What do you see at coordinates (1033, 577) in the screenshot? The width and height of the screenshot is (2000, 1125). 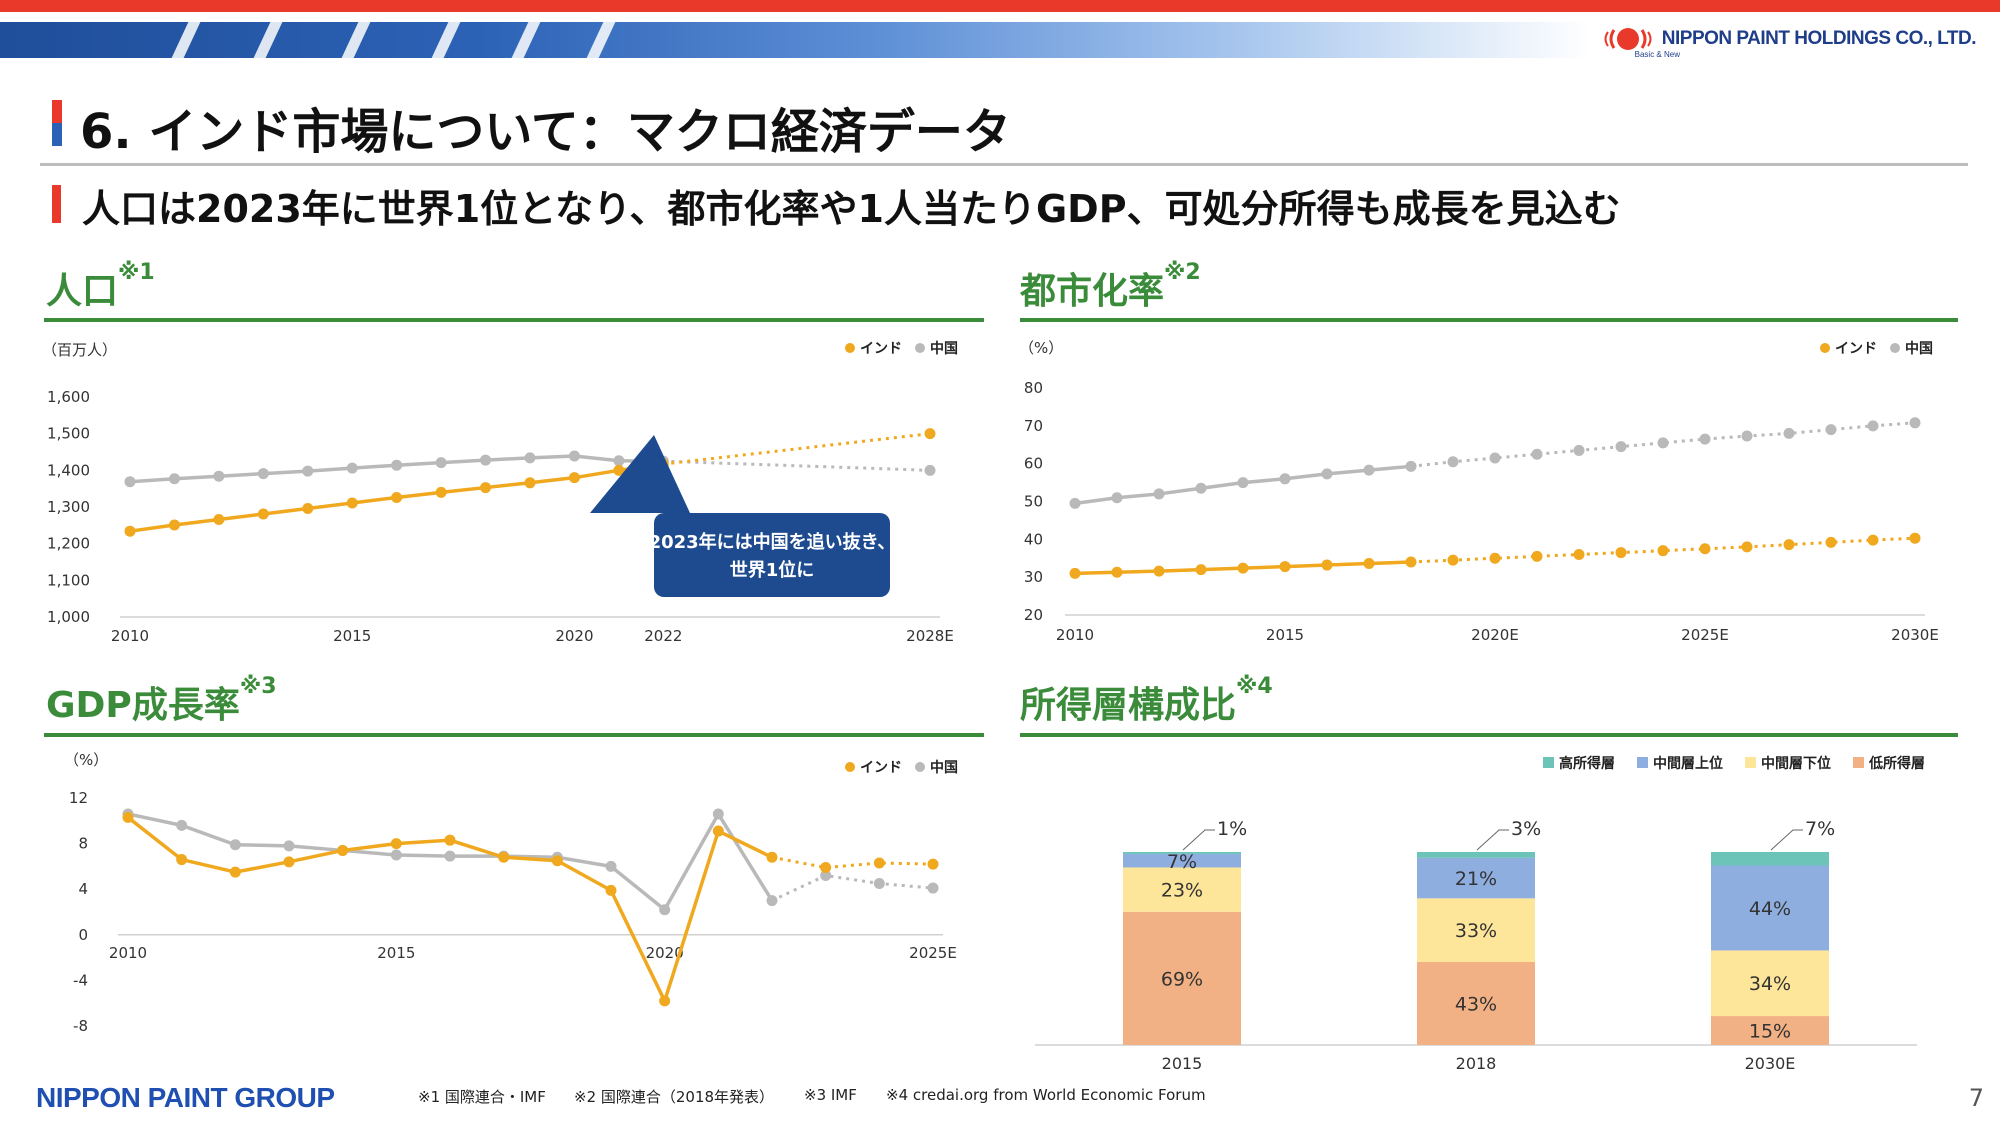 I see `y-tick-label: 30` at bounding box center [1033, 577].